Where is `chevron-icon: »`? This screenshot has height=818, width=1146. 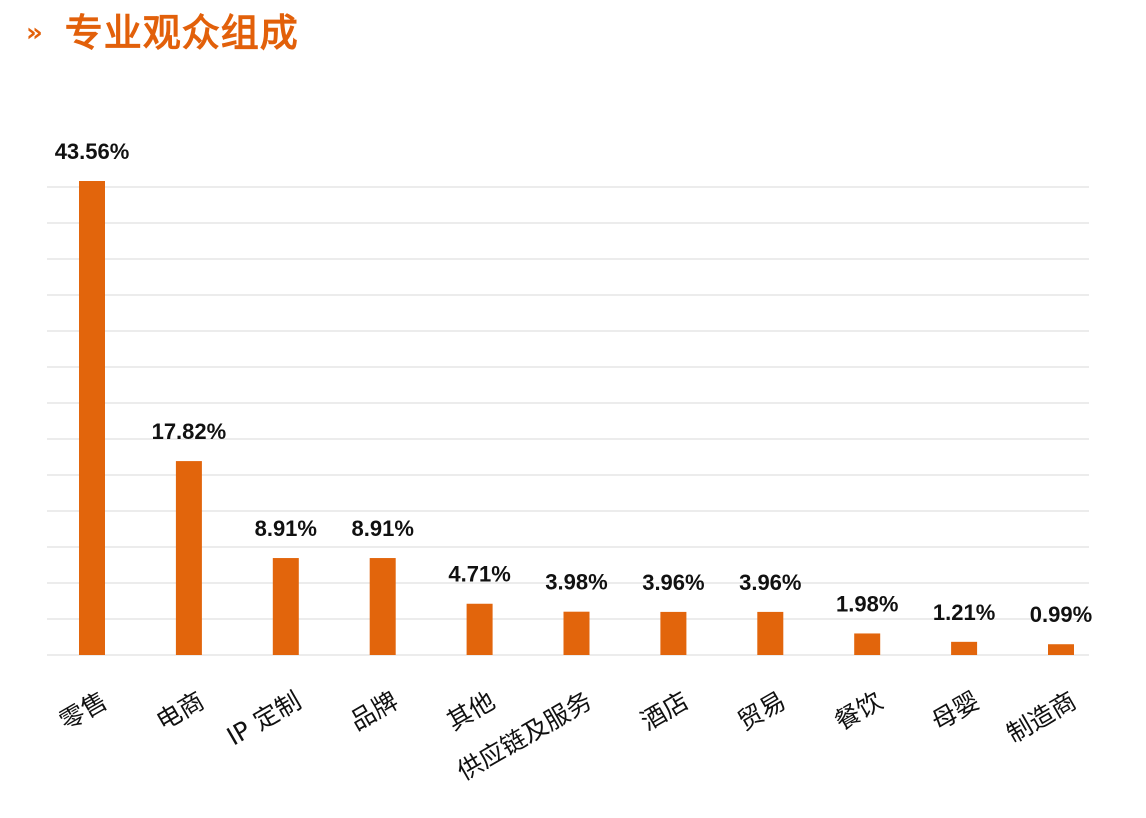 chevron-icon: » is located at coordinates (34, 33).